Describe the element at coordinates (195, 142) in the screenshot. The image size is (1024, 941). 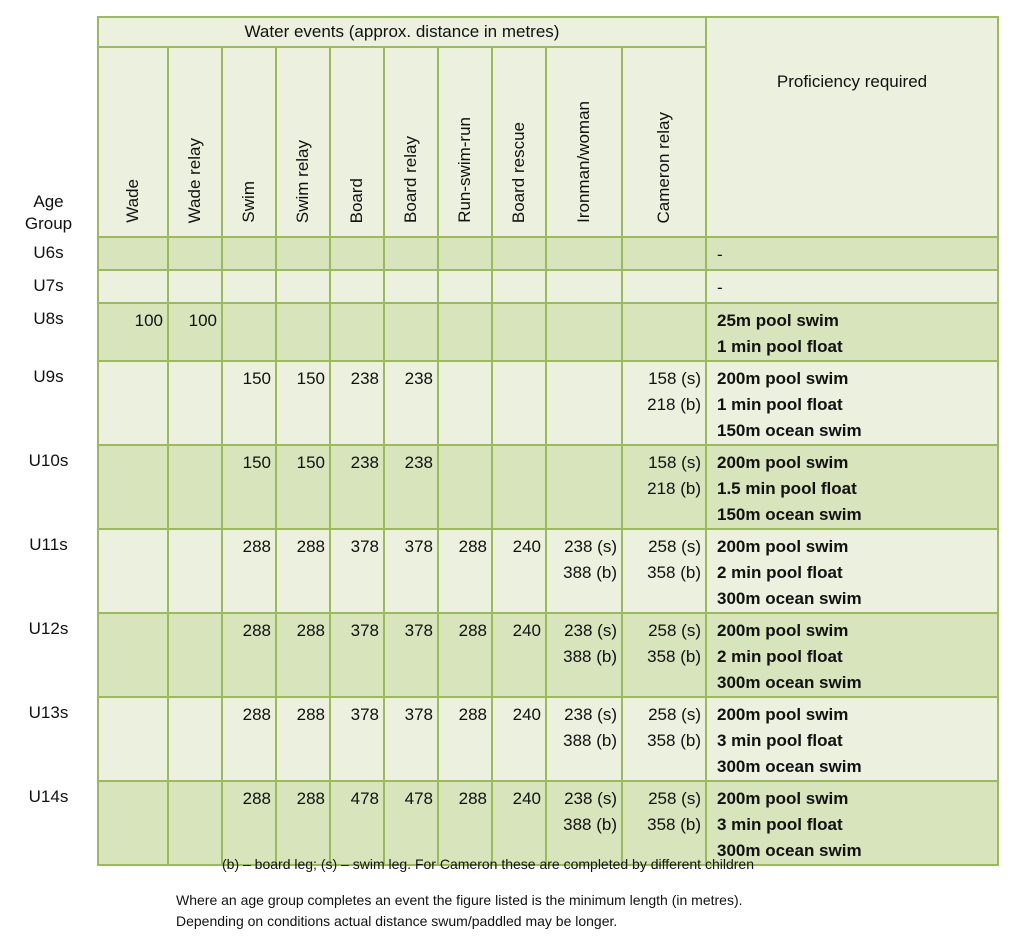
I see `event-header: Wade relay` at that location.